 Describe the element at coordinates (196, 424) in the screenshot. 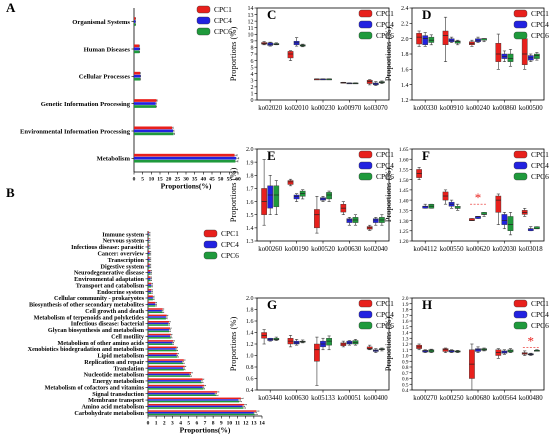

I see `panel-b-x-tick-label: 6` at that location.